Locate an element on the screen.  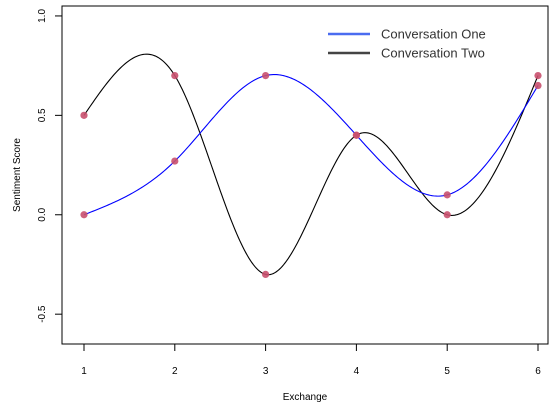
x-tick-label: 4 is located at coordinates (357, 371).